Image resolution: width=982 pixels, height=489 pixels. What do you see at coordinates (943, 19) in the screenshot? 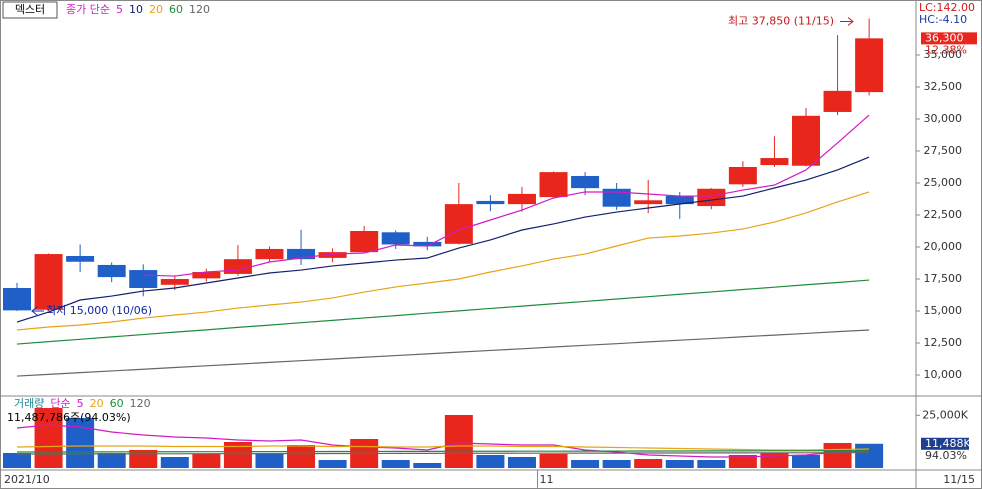
I see `hc-label: HC:-4.10` at bounding box center [943, 19].